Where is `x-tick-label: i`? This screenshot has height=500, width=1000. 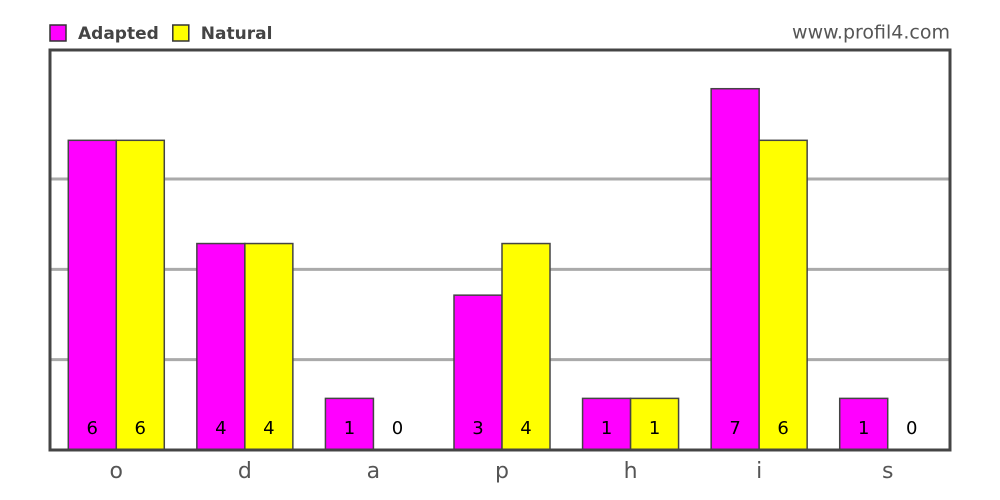
x-tick-label: i is located at coordinates (759, 471).